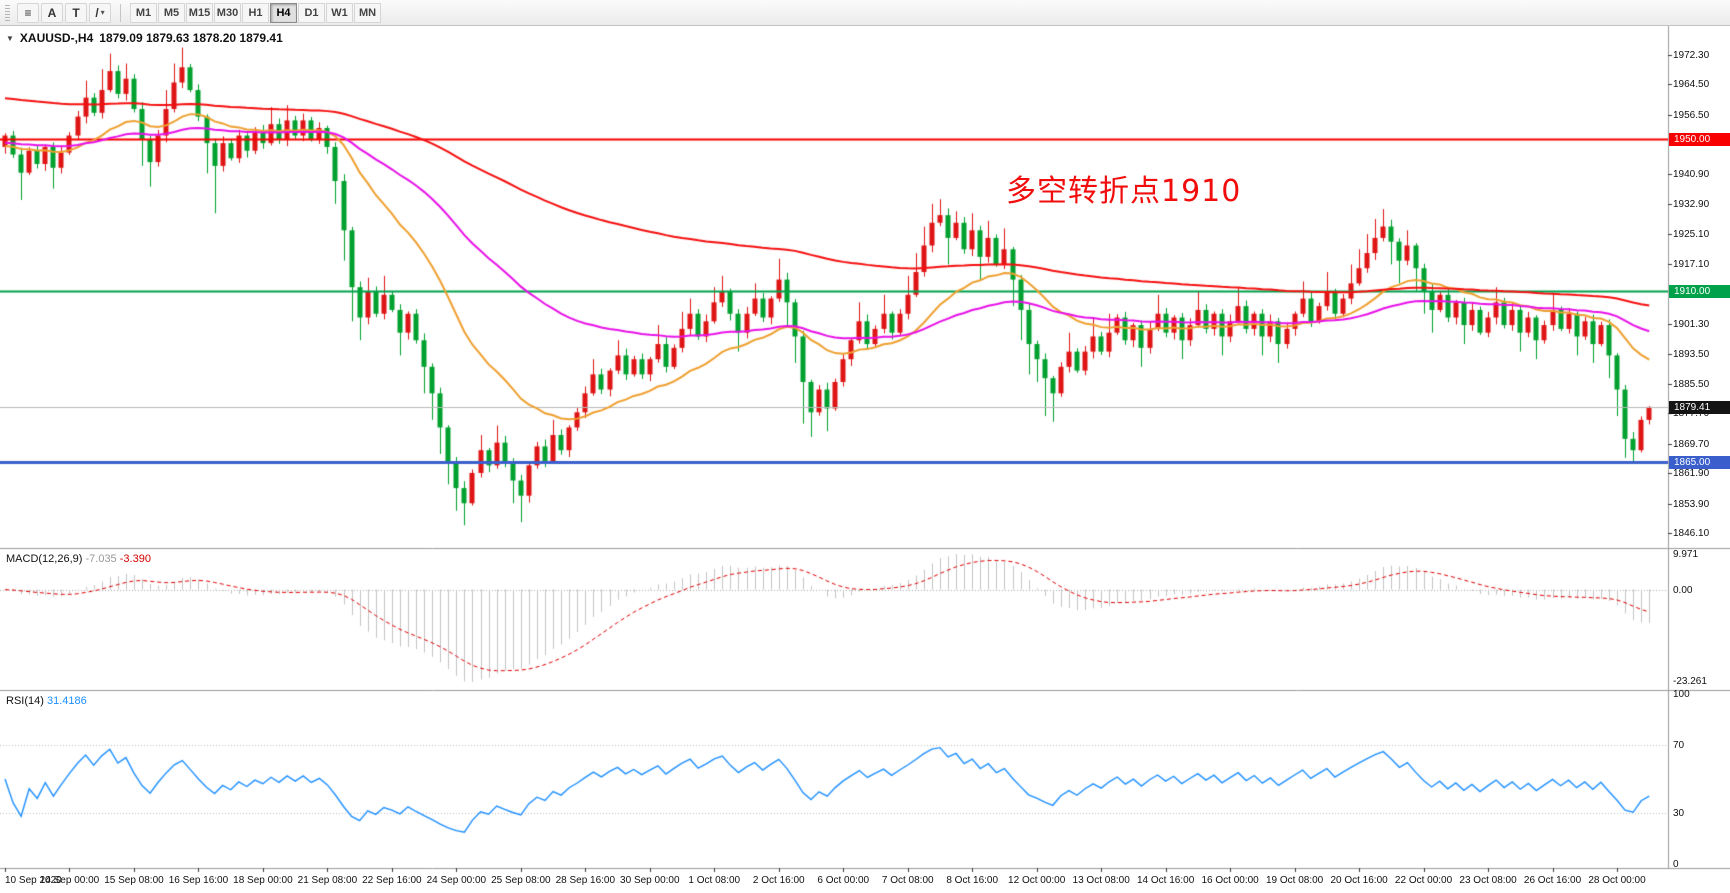 Image resolution: width=1730 pixels, height=893 pixels. Describe the element at coordinates (283, 12) in the screenshot. I see `period-button-h4: H4` at that location.